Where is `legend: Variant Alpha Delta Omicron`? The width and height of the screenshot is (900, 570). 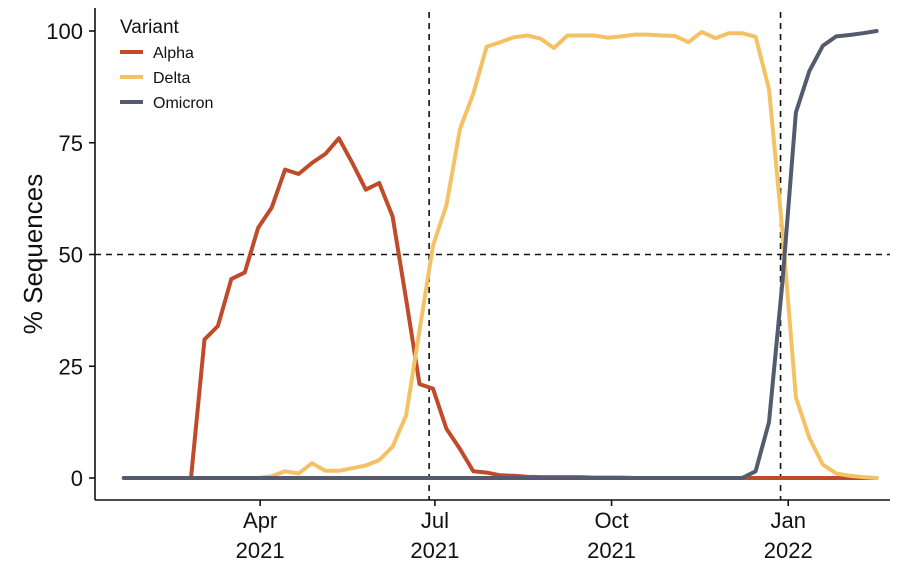
legend: Variant Alpha Delta Omicron is located at coordinates (166, 64).